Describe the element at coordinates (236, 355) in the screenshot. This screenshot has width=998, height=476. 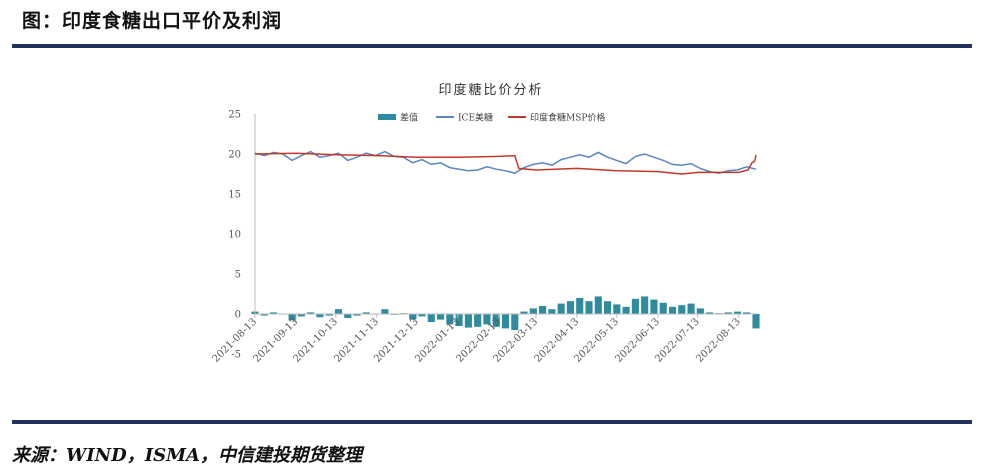
I see `y-tick-label: -5` at that location.